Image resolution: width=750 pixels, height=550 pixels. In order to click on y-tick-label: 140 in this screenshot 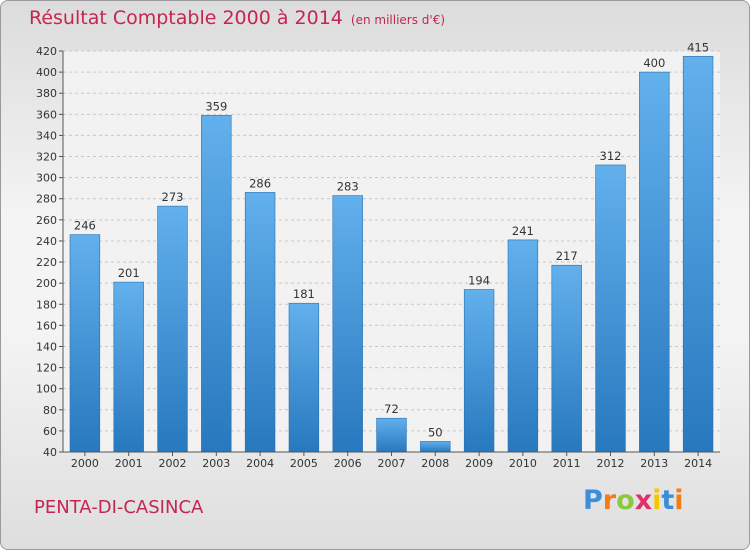, I will do `click(46, 346)`.